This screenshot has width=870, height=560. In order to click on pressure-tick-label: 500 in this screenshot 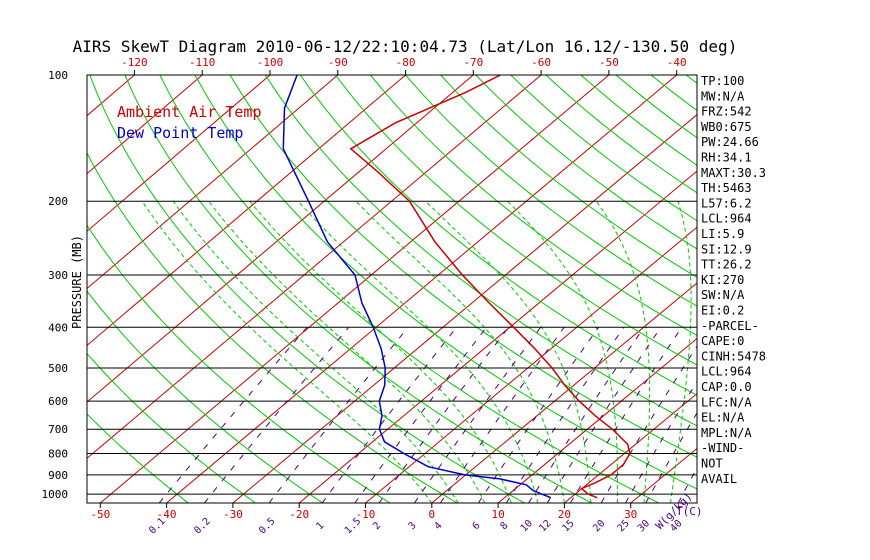, I will do `click(58, 368)`.